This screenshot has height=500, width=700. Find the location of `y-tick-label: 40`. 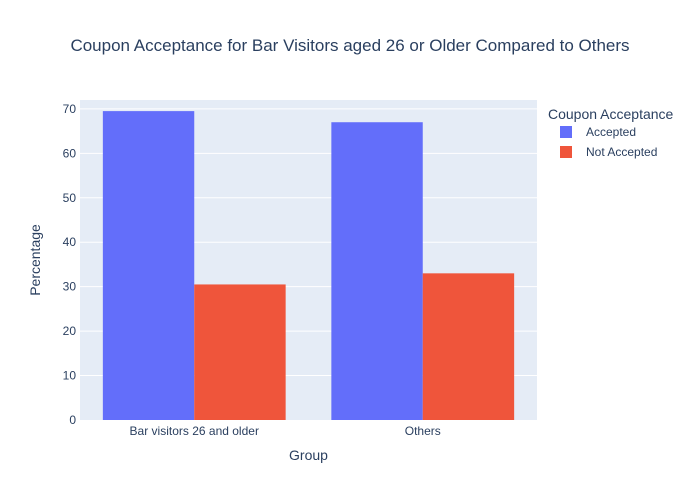

y-tick-label: 40 is located at coordinates (70, 242).